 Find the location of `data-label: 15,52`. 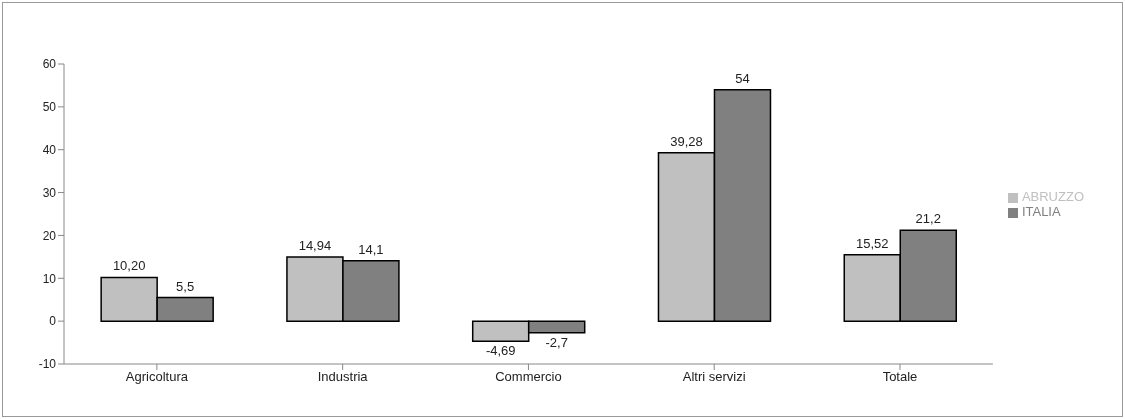

data-label: 15,52 is located at coordinates (872, 243).